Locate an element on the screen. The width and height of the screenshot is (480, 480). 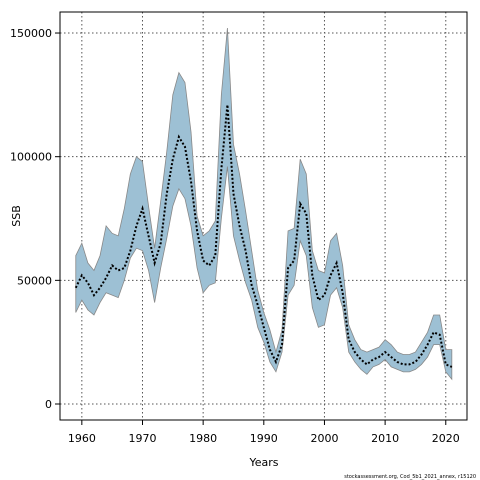
x-tick-label: 1970 is located at coordinates (142, 438).